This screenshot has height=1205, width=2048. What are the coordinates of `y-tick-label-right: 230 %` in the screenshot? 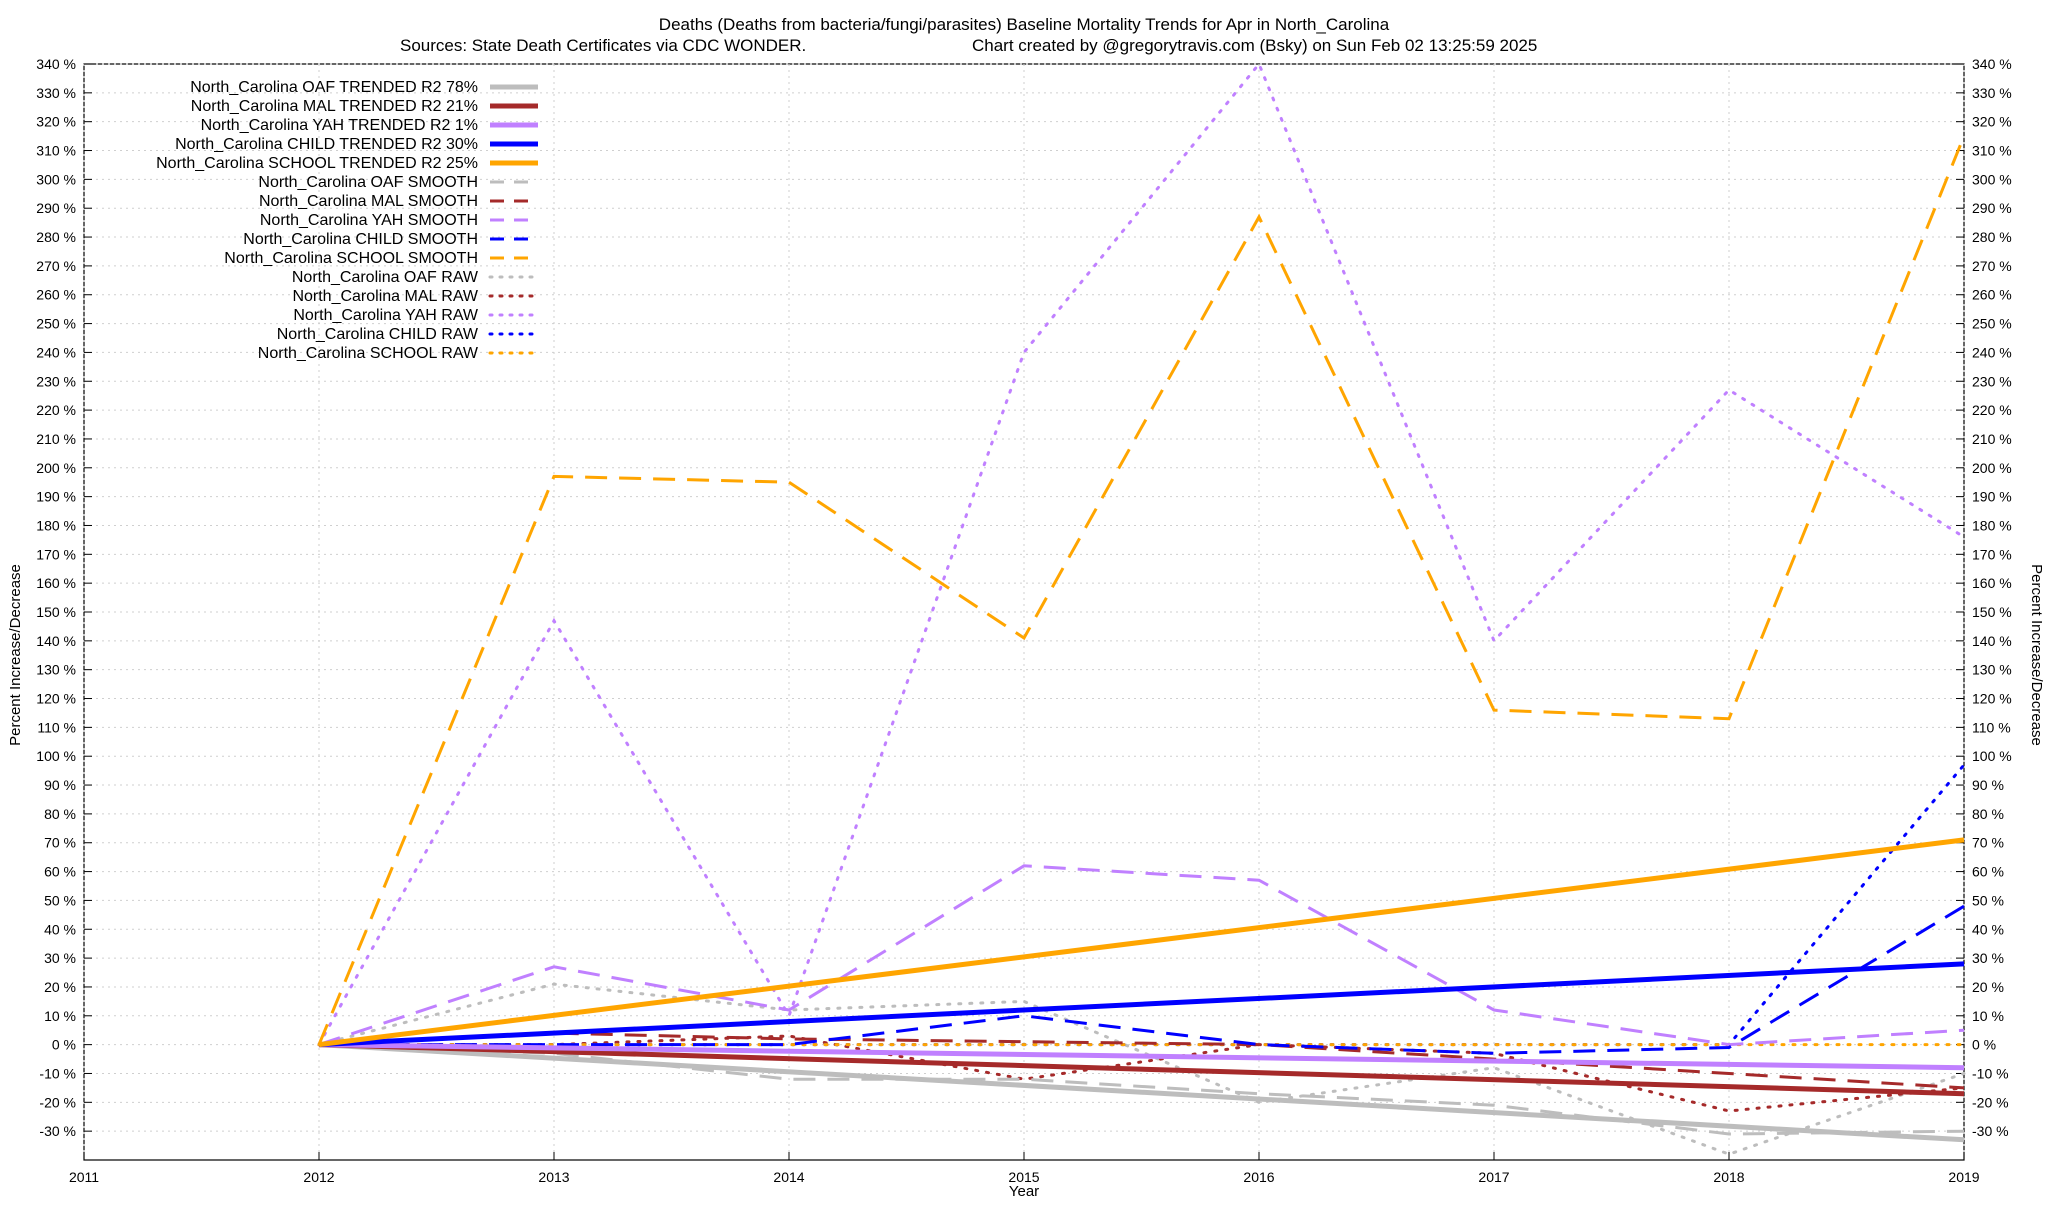 It's located at (1992, 381).